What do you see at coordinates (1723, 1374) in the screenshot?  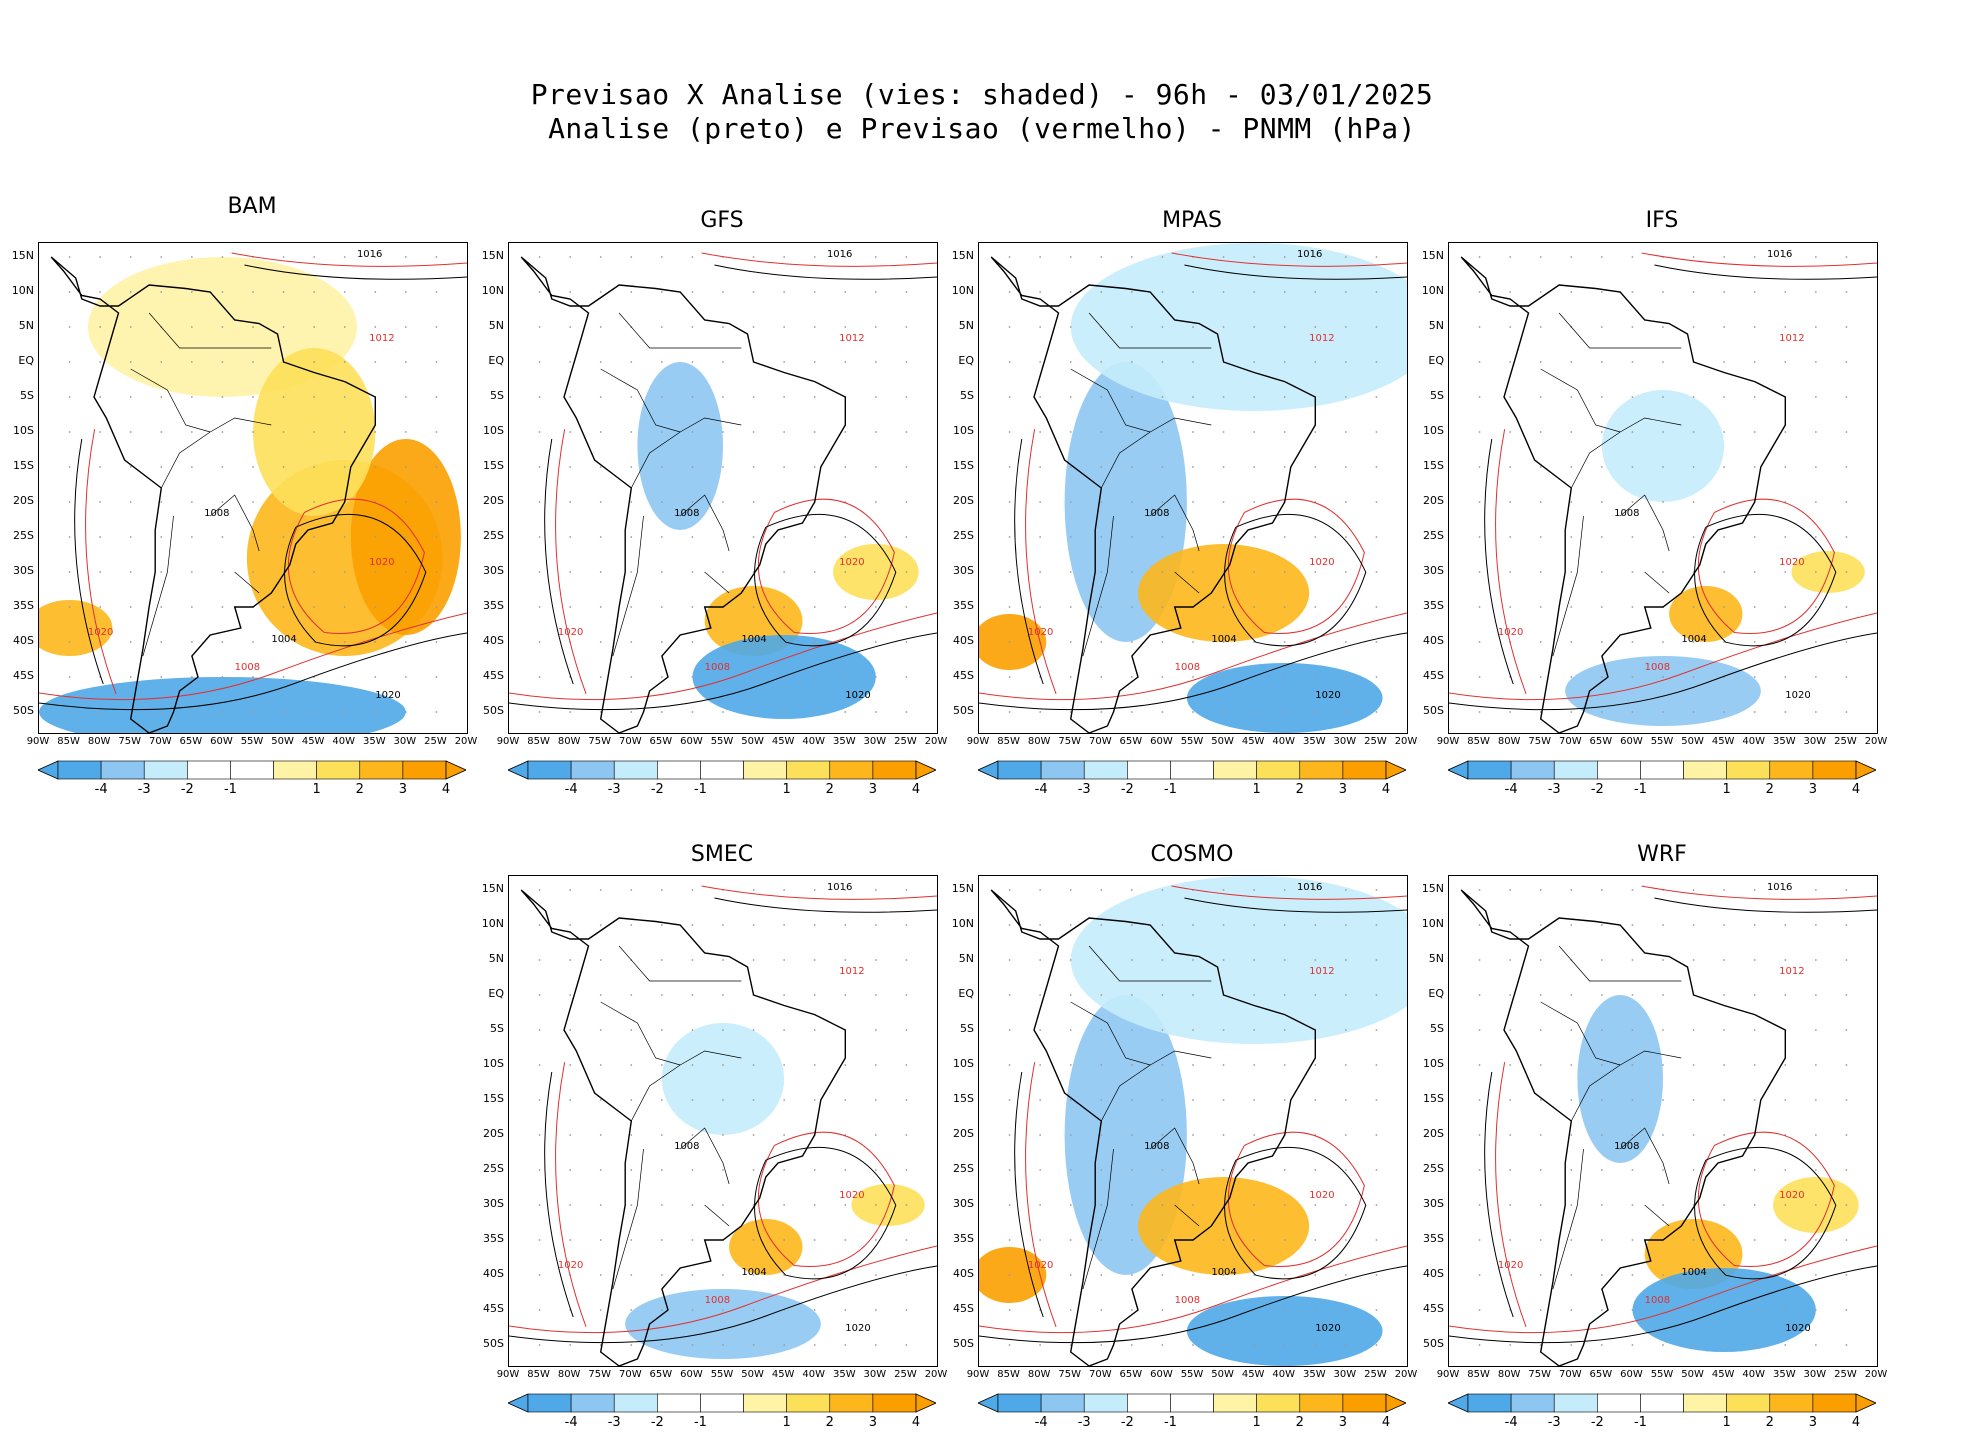 I see `lon-tick-label: 45W` at bounding box center [1723, 1374].